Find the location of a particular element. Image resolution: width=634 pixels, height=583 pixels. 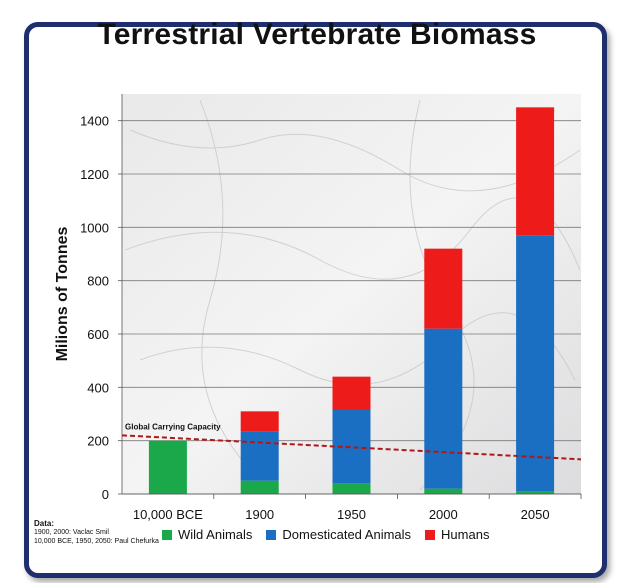

y-tick-label: 200 is located at coordinates (98, 441).